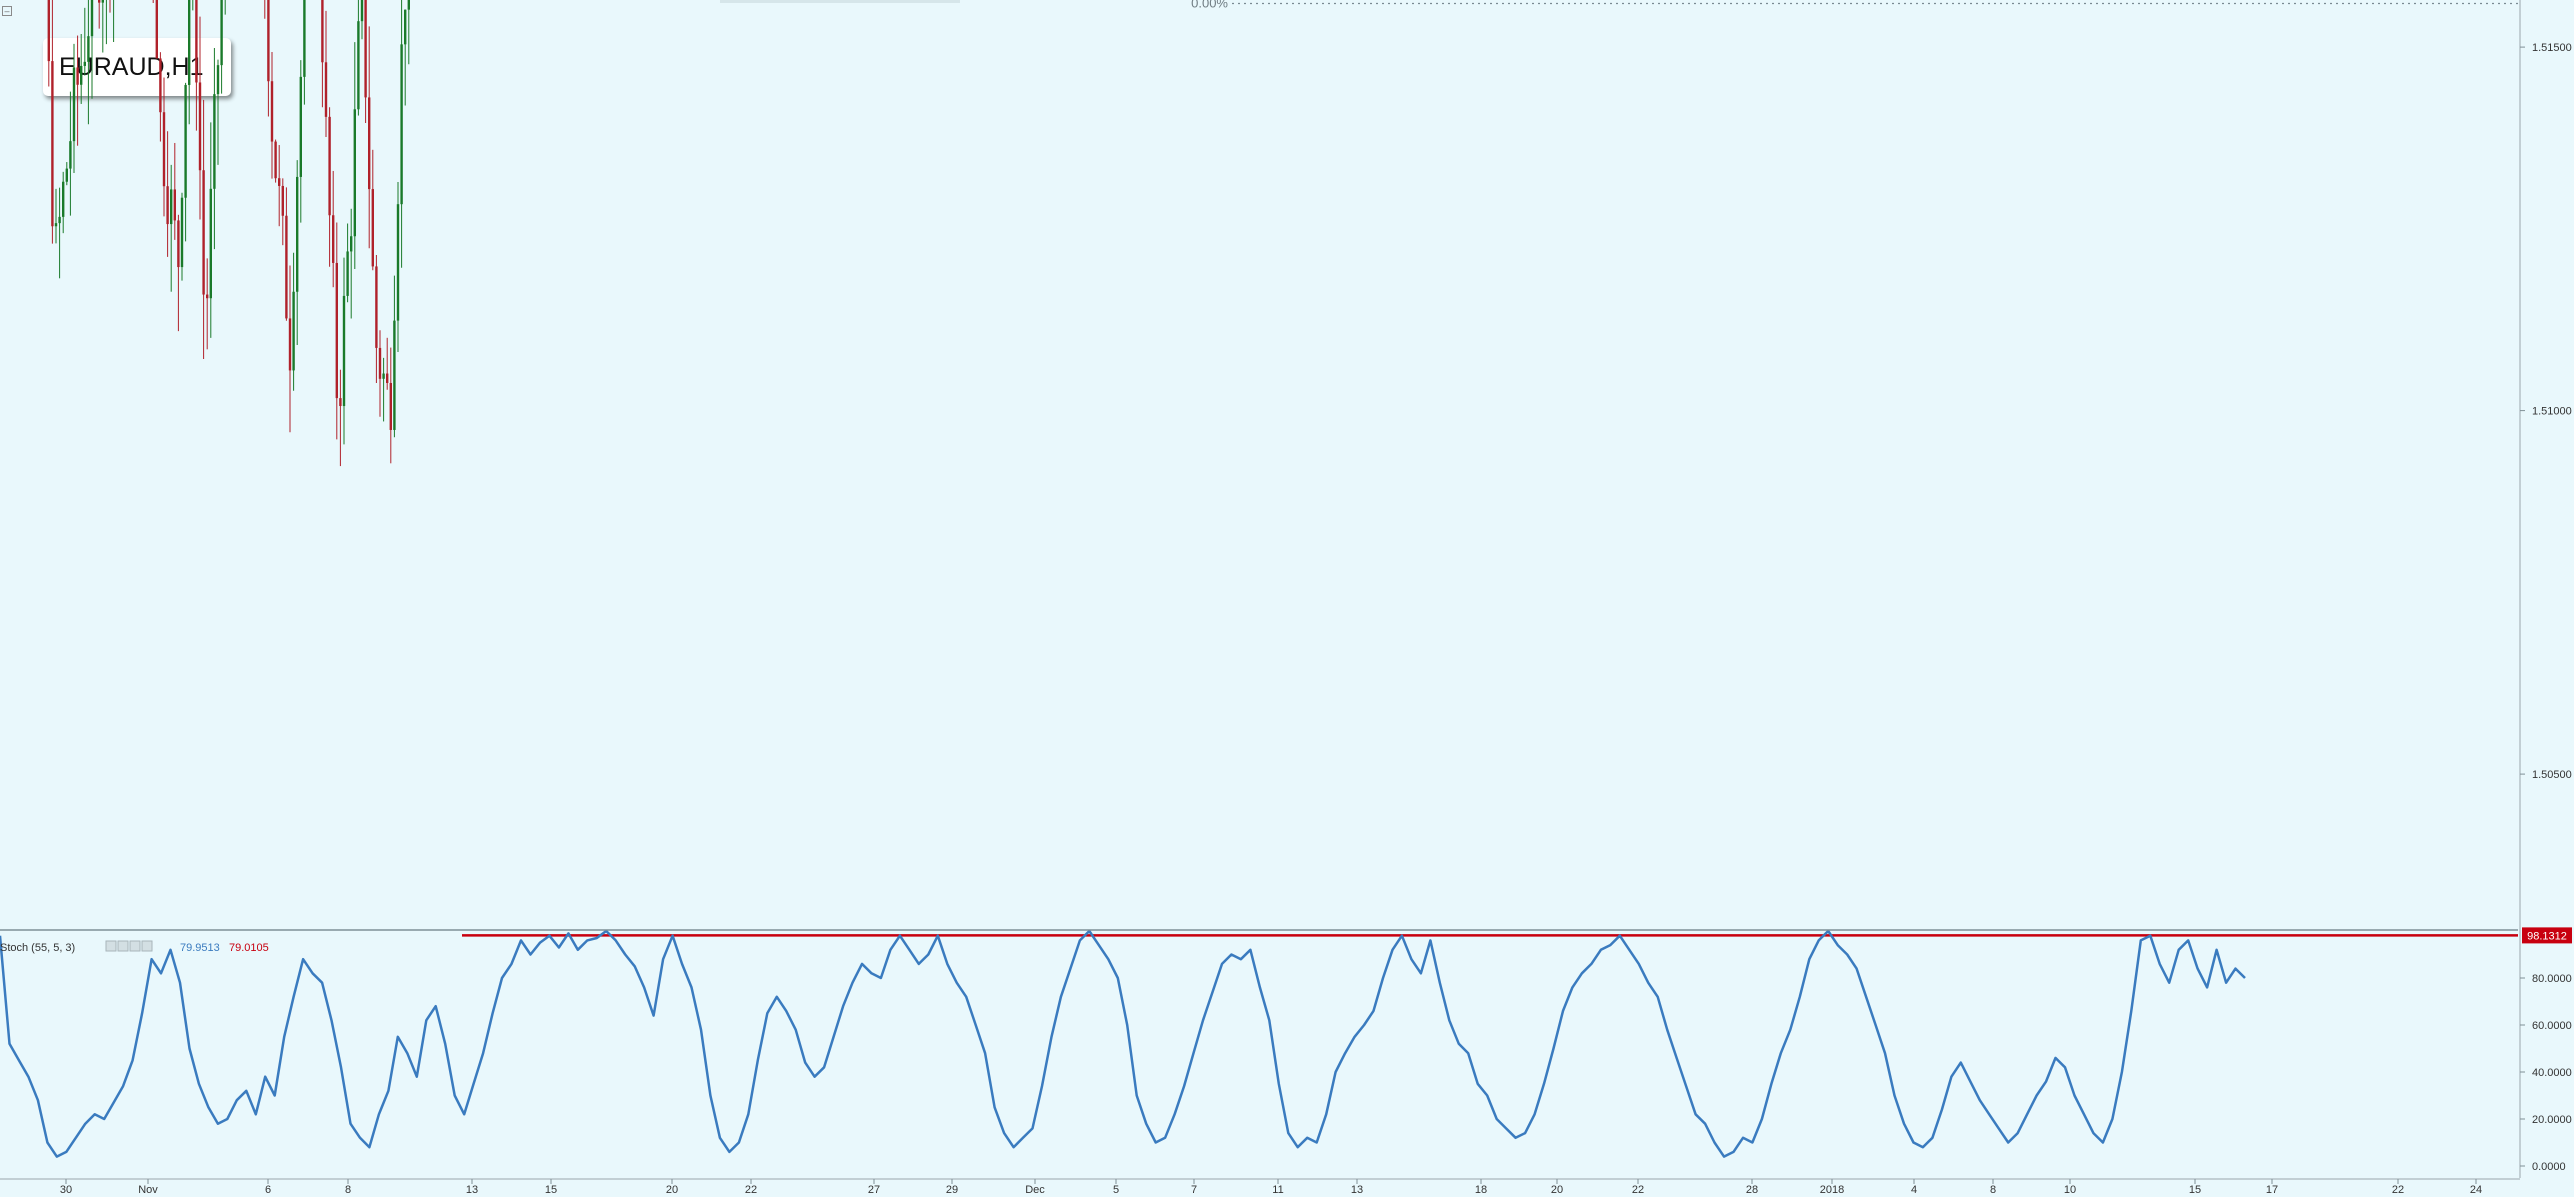 The height and width of the screenshot is (1197, 2574). Describe the element at coordinates (123, 946) in the screenshot. I see `settings-icon` at that location.